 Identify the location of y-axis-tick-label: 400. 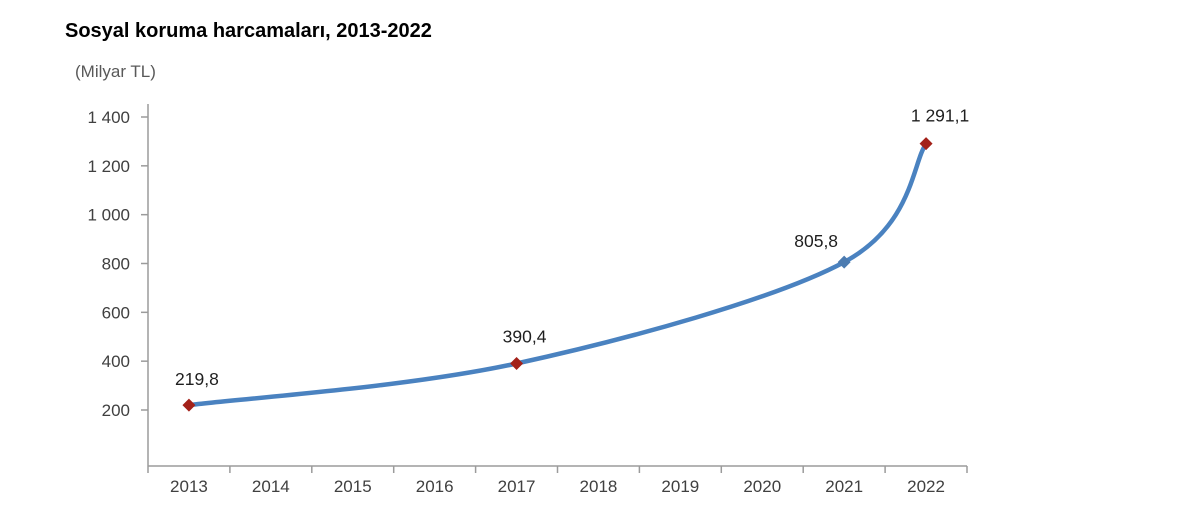
(116, 361).